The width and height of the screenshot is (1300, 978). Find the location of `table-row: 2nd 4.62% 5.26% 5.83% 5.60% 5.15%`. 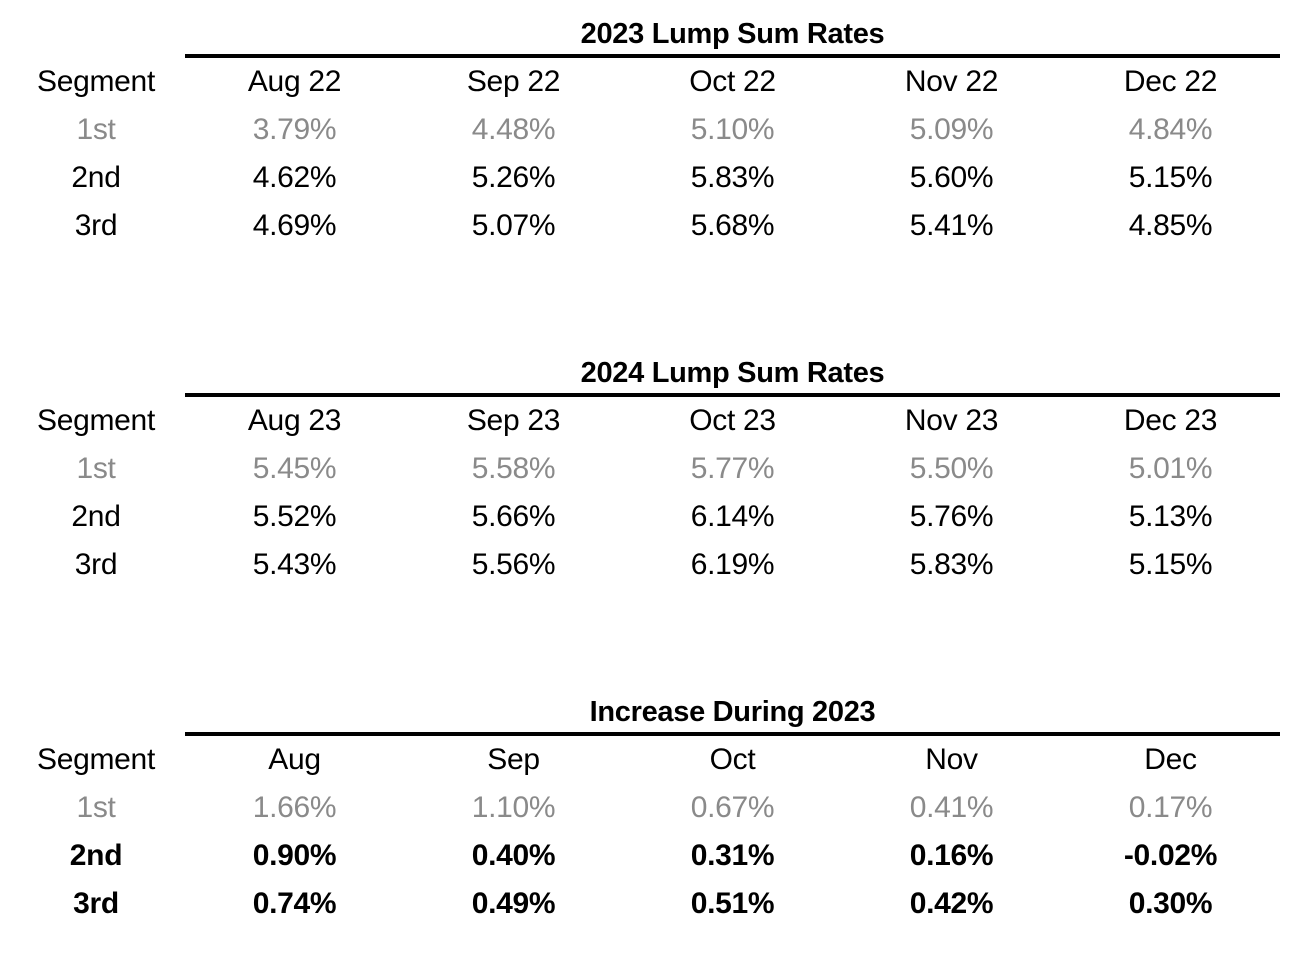

table-row: 2nd 4.62% 5.26% 5.83% 5.60% 5.15% is located at coordinates (643, 178).